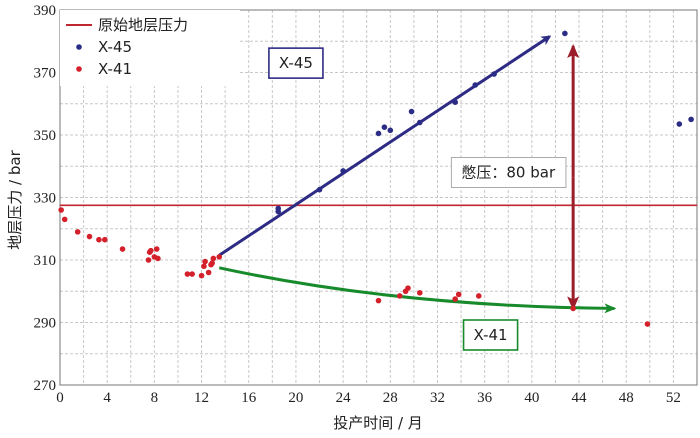 The image size is (700, 438). I want to click on legend-x45-label: X-45, so click(115, 47).